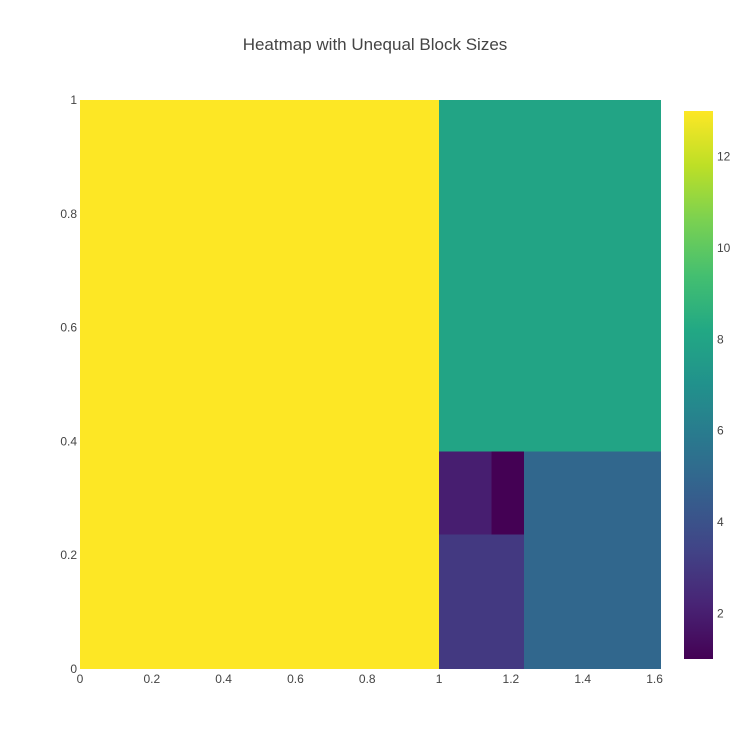 The image size is (750, 750). I want to click on x-tick-label: 1.4, so click(582, 679).